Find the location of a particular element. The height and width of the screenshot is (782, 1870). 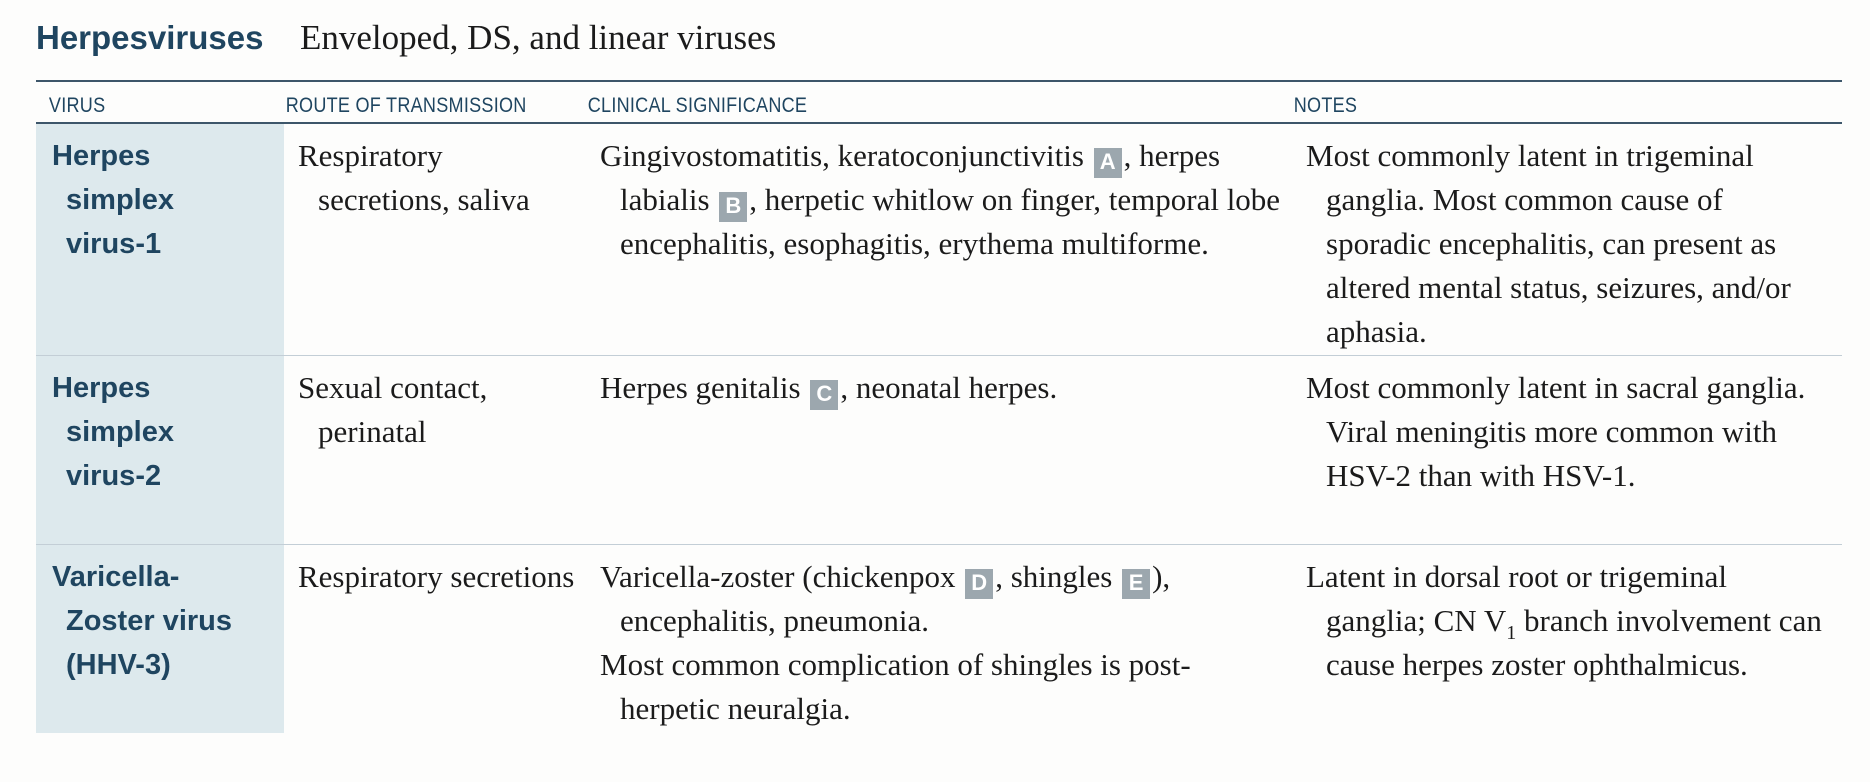

column-header-route: ROUTE OF TRANSMISSION is located at coordinates (406, 105).